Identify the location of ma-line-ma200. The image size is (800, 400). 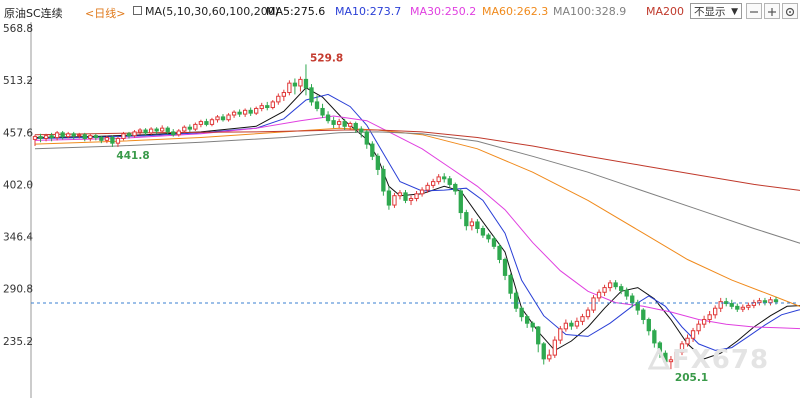
(417, 160).